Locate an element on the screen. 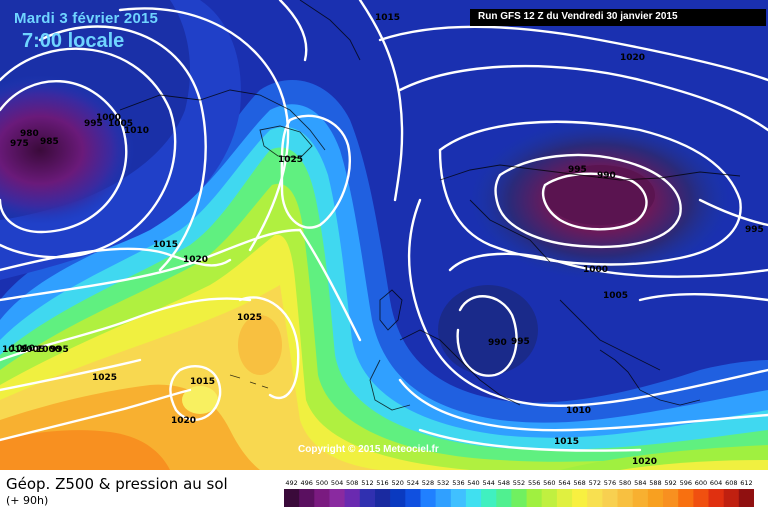 This screenshot has height=512, width=768. isobar-label: 975 is located at coordinates (19, 144).